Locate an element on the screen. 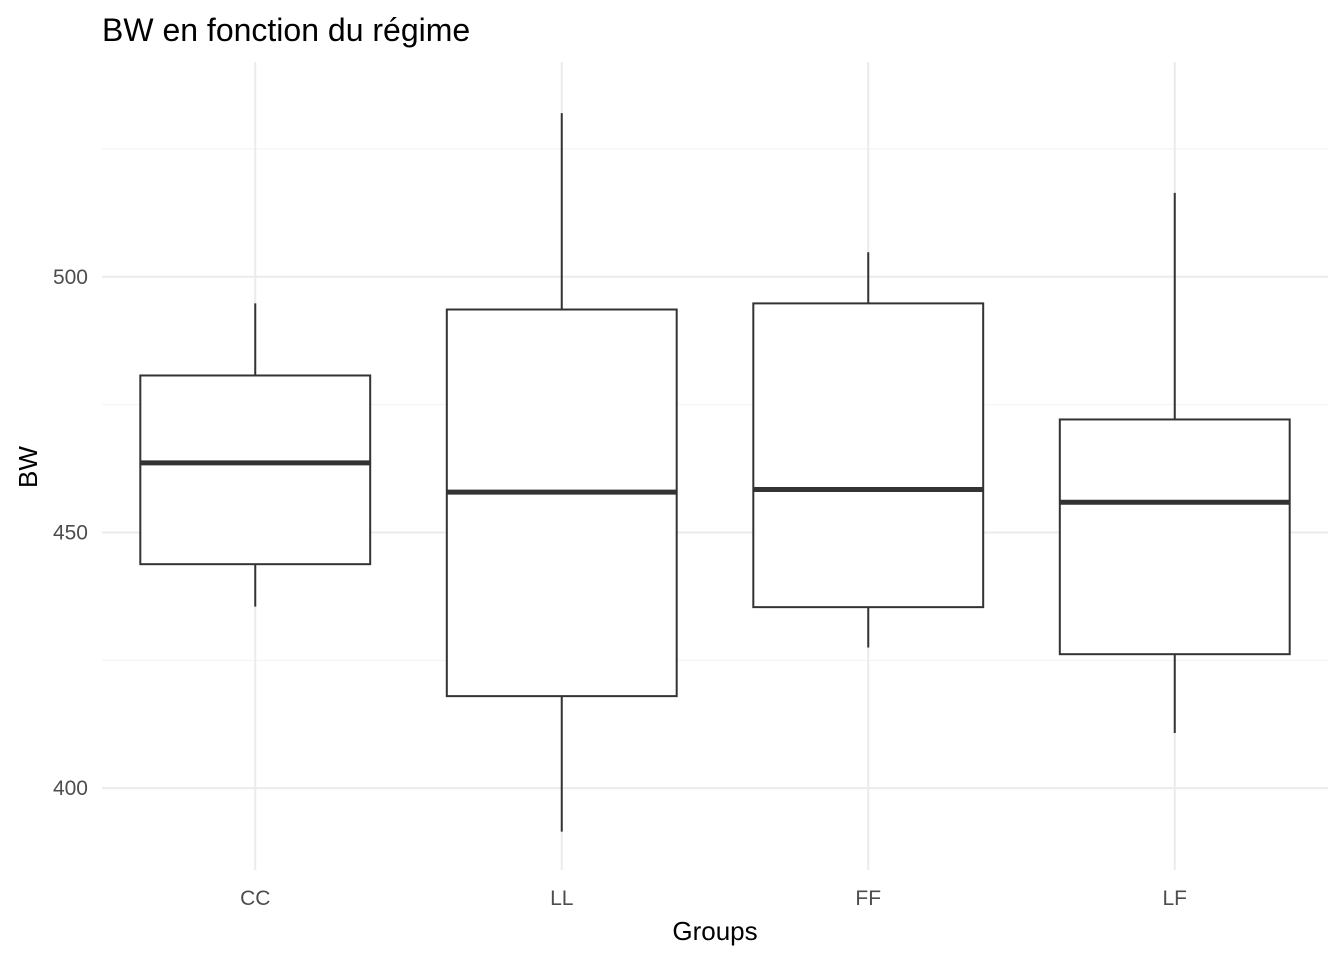 The width and height of the screenshot is (1344, 960). x-axis-ticks: CC LL FF LF is located at coordinates (713, 898).